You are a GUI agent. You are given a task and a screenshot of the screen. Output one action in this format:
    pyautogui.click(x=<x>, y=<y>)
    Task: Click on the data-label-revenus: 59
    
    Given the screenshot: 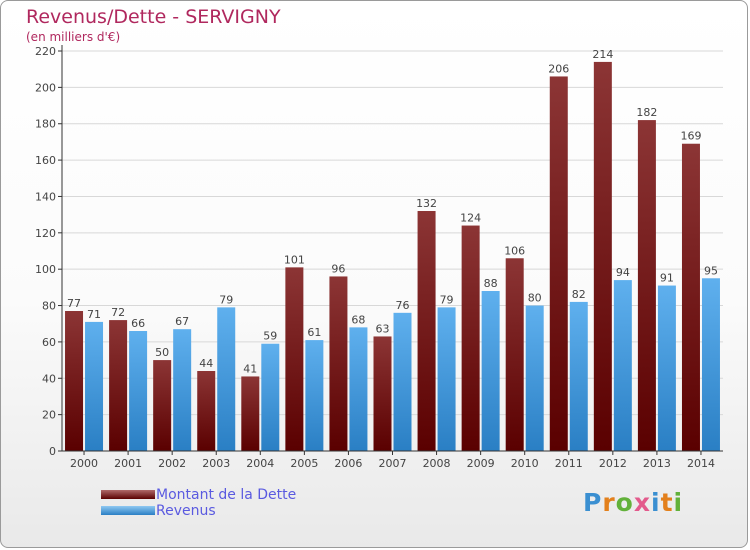 What is the action you would take?
    pyautogui.click(x=270, y=336)
    